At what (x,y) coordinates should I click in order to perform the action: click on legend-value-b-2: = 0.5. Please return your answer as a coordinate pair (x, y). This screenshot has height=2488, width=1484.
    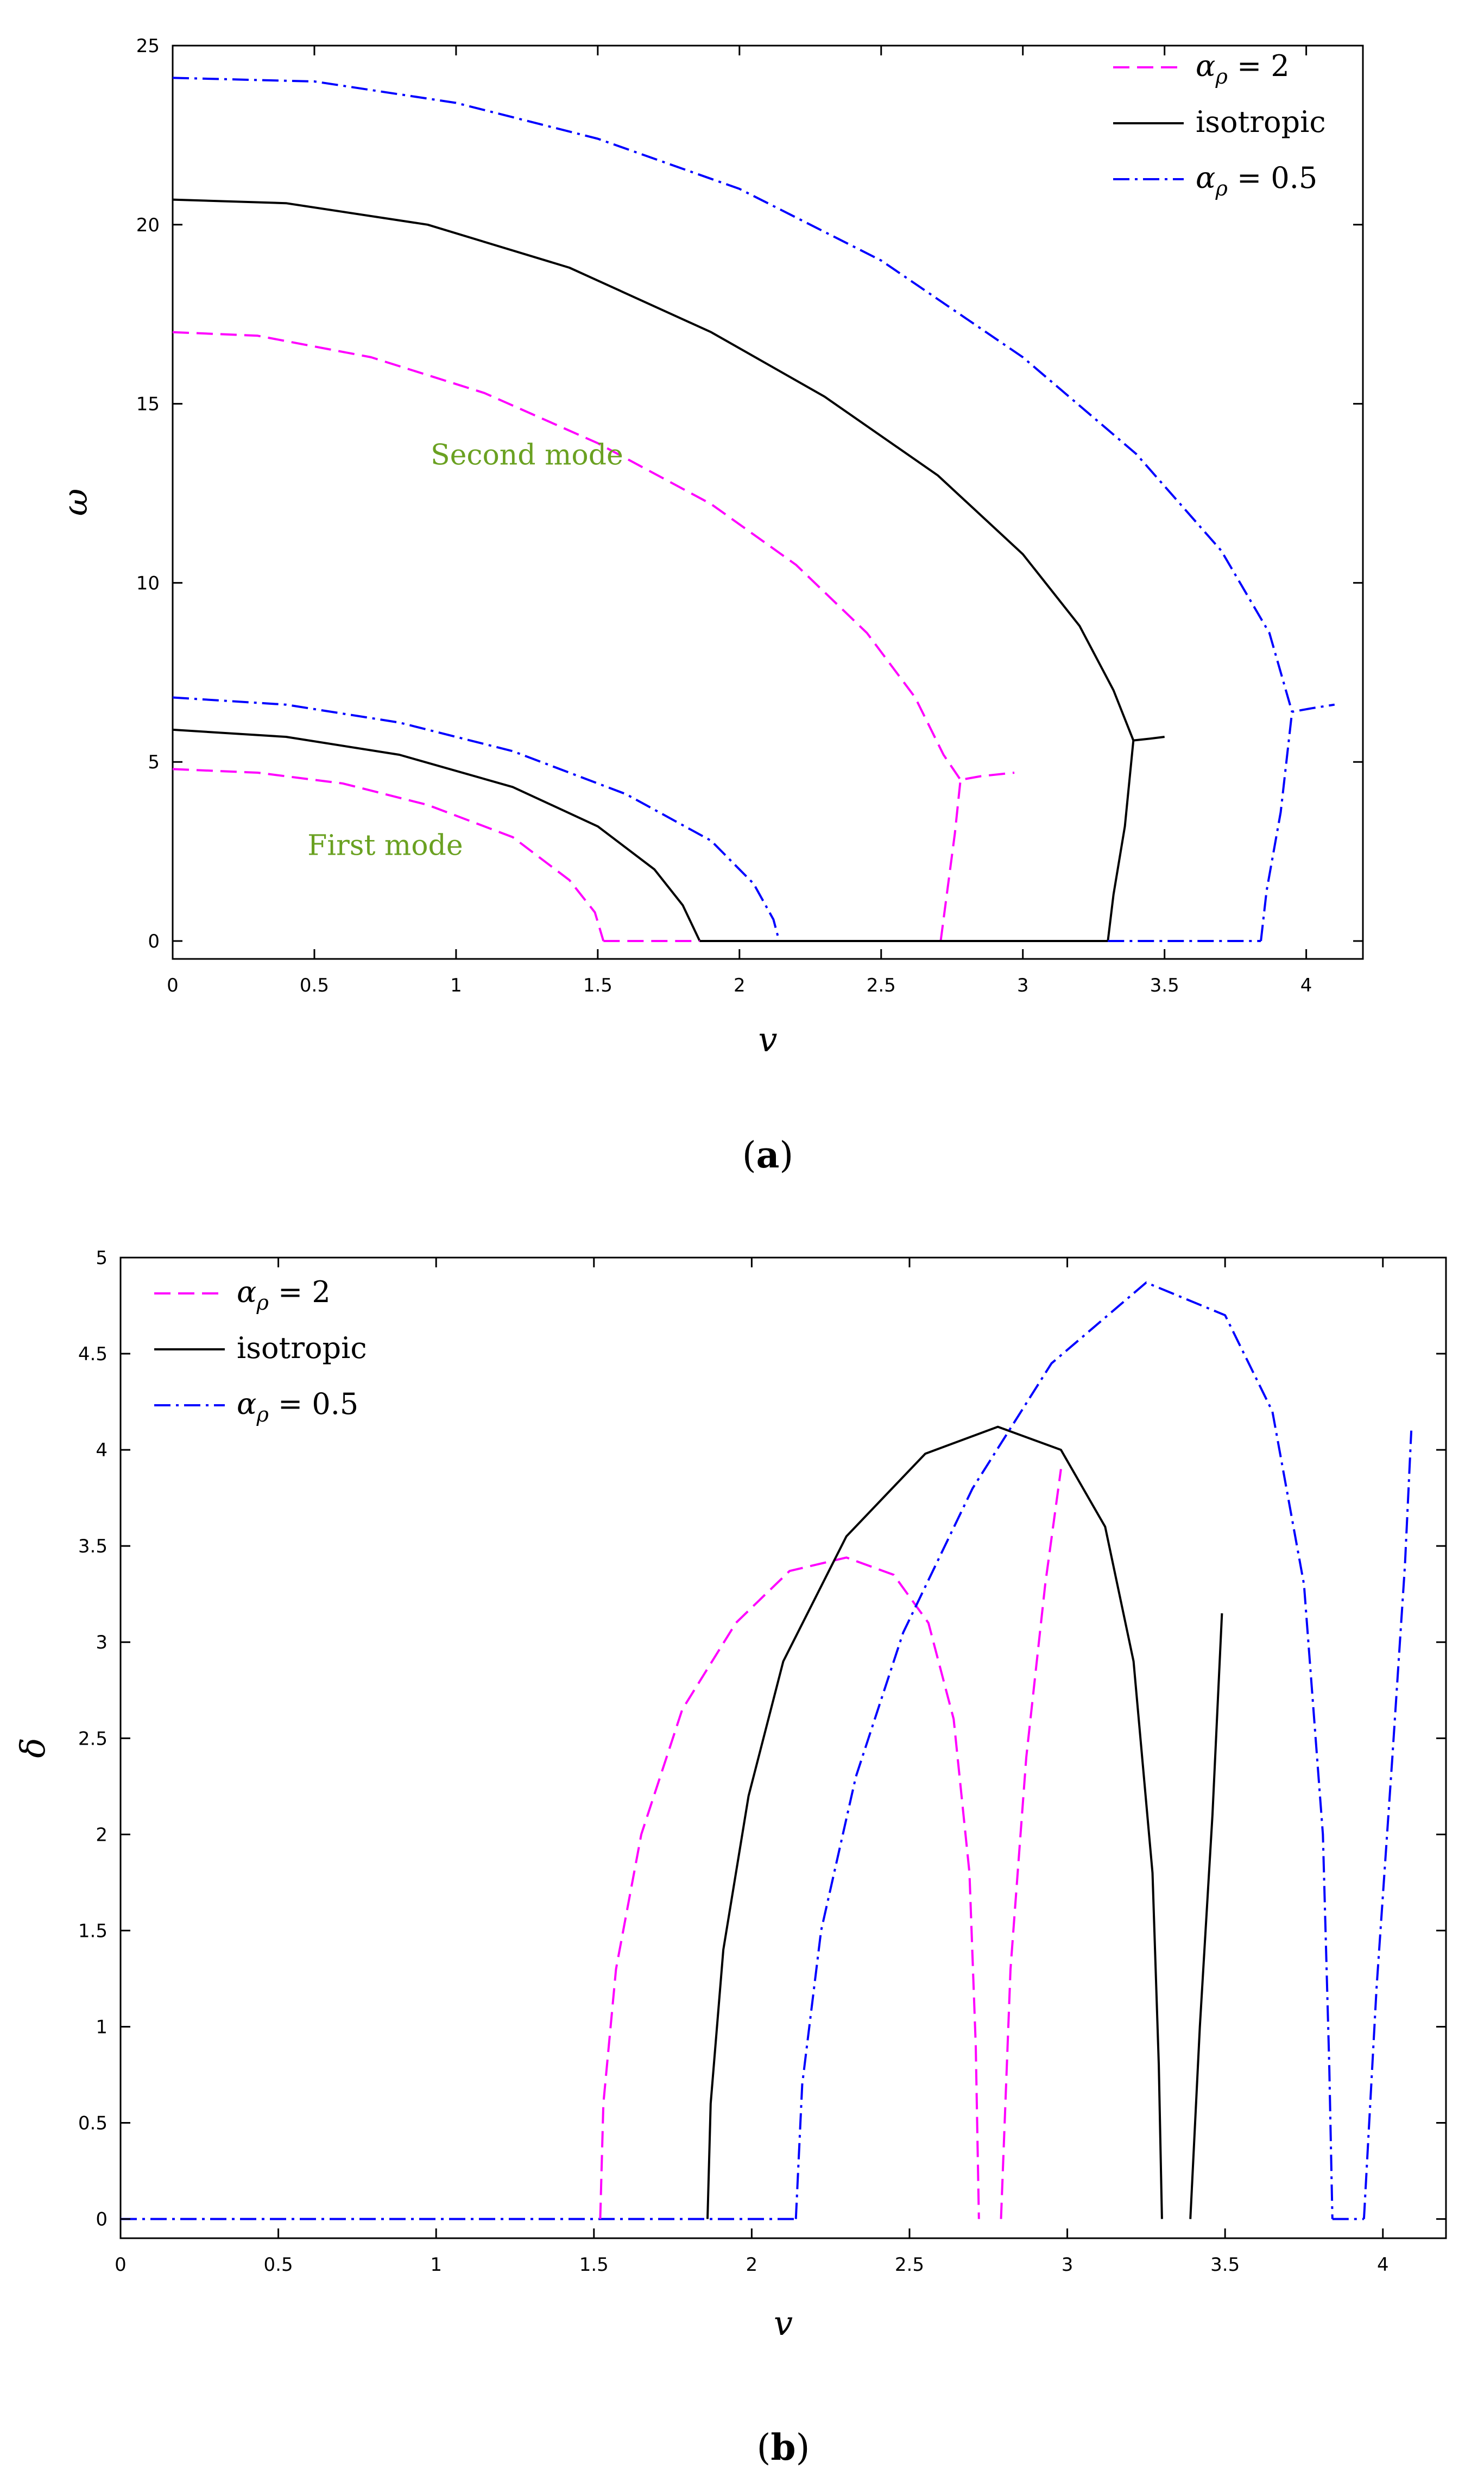
    Looking at the image, I should click on (313, 1404).